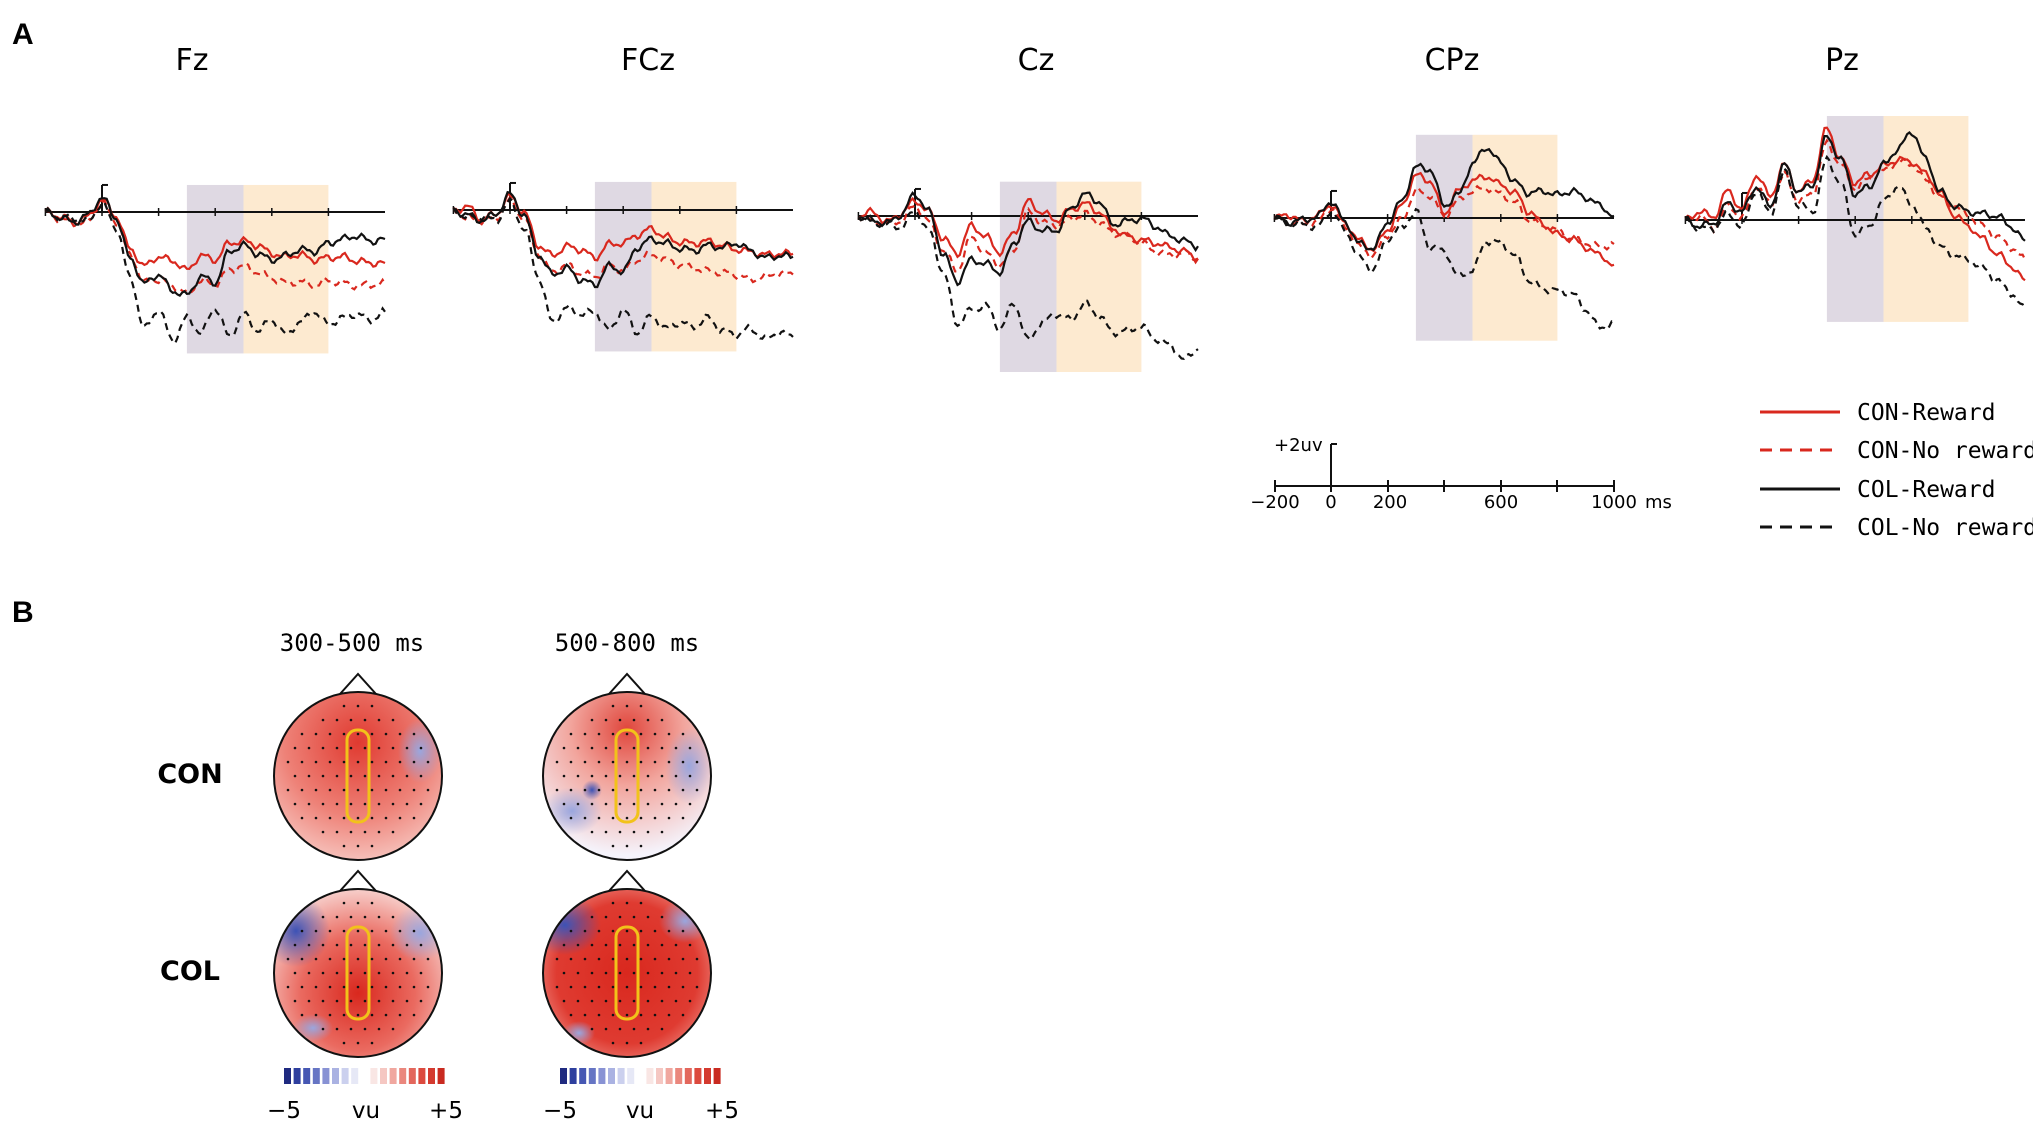 Image resolution: width=2033 pixels, height=1129 pixels. I want to click on legend-label-col-no-reward: COL-No reward, so click(1945, 528).